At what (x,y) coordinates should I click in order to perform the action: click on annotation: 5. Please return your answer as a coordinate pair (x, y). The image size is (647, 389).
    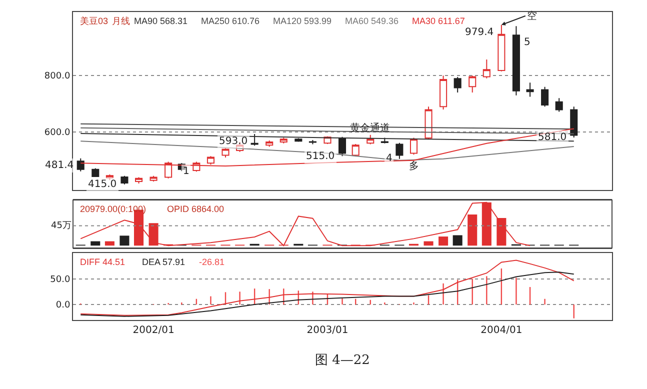
    Looking at the image, I should click on (527, 42).